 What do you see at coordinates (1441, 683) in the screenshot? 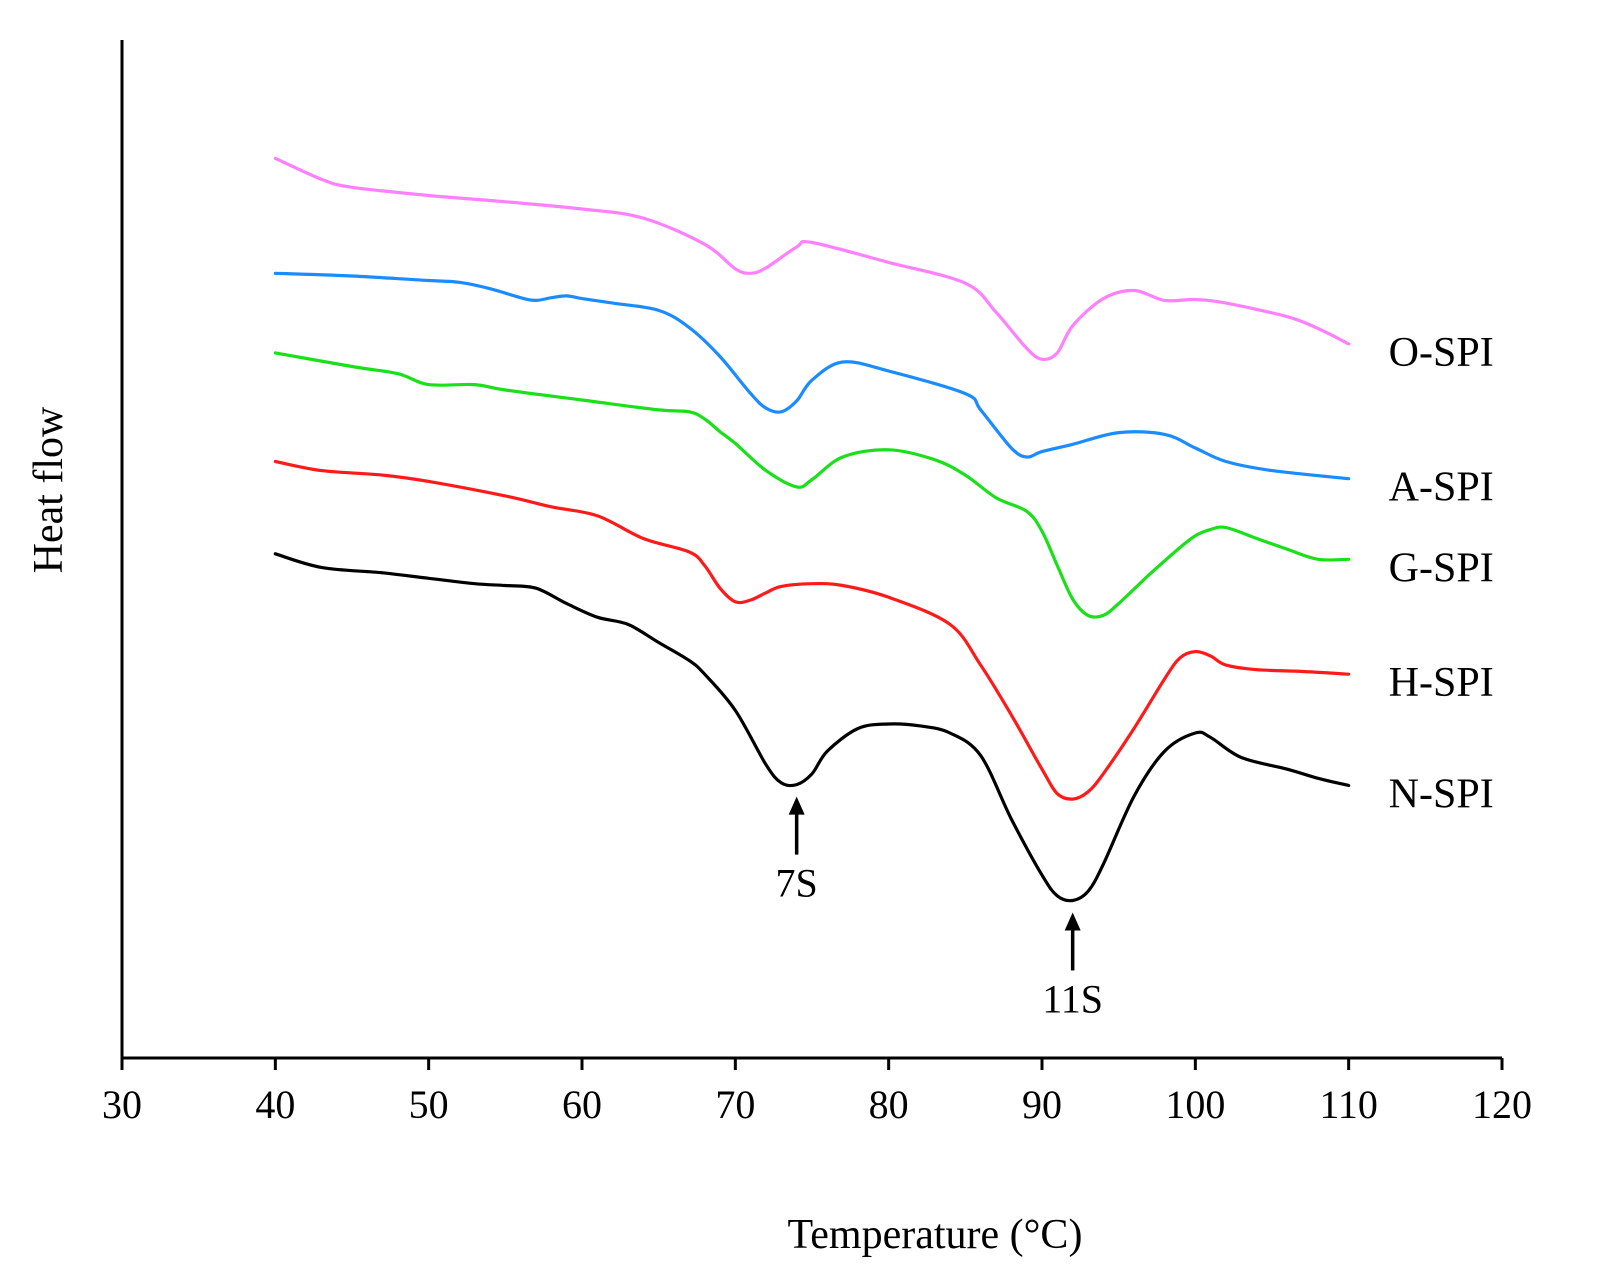
I see `series-label-h-spi: H-SPI` at bounding box center [1441, 683].